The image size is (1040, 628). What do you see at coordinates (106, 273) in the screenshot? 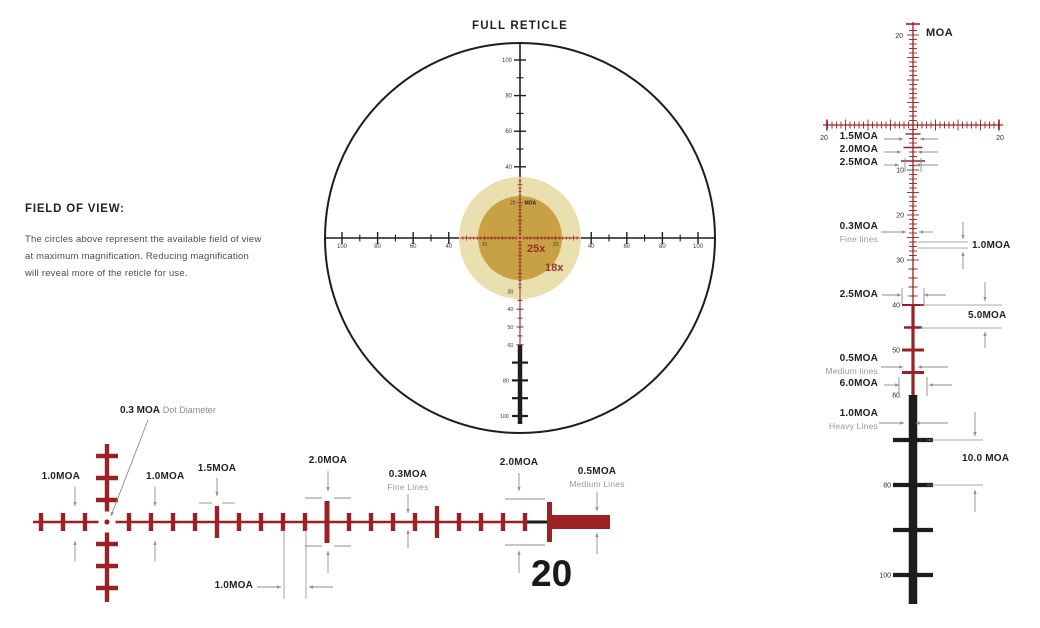
I see `fov-paragraph-line3: will reveal more of the reticle for use.` at bounding box center [106, 273].